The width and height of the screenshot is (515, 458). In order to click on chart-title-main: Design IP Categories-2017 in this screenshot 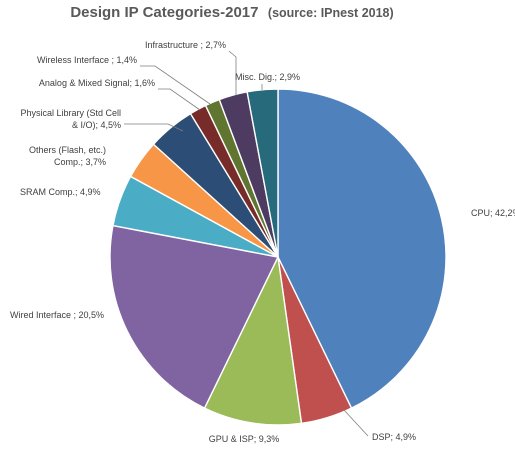, I will do `click(164, 12)`.